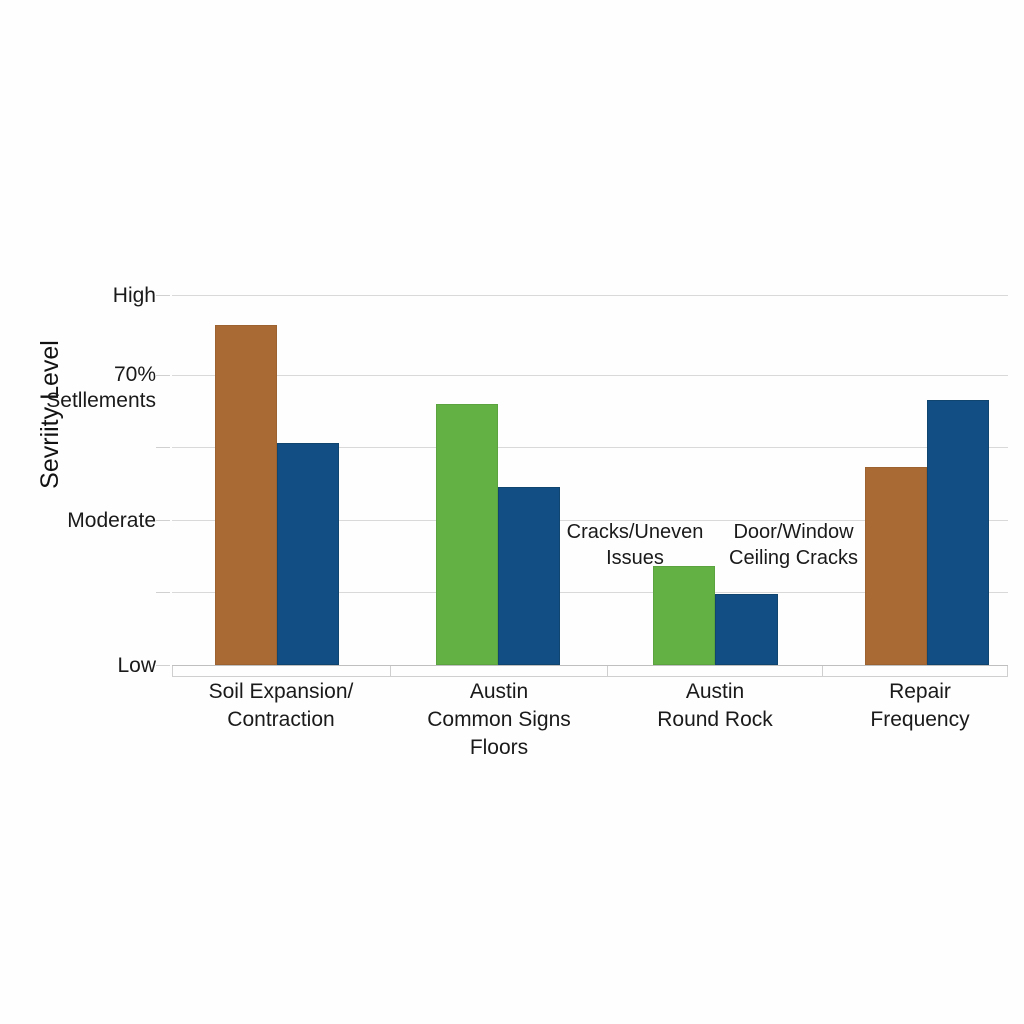 This screenshot has height=1024, width=1024. I want to click on y-axis-label-settlements: 70% Setllements, so click(101, 387).